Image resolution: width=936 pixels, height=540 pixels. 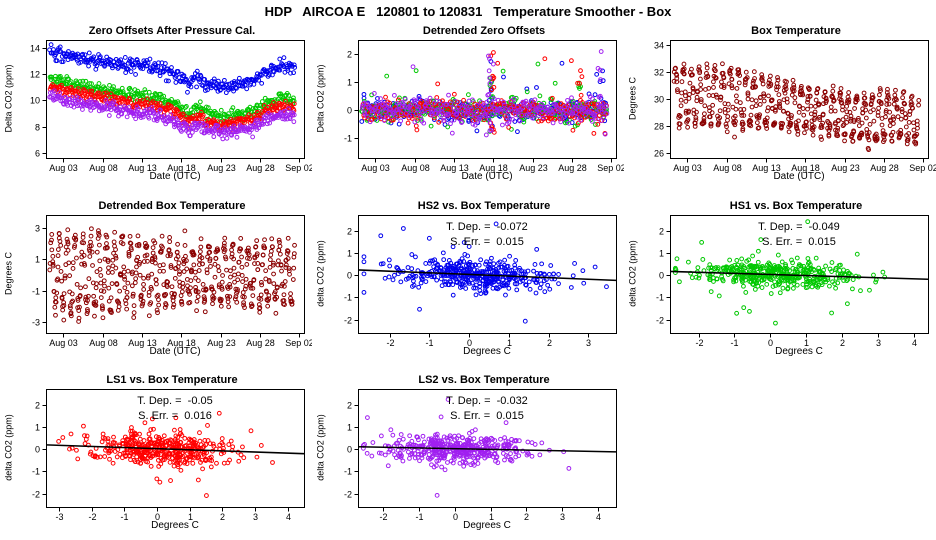 I want to click on zero-offsets-plot-canvas, so click(x=156, y=107).